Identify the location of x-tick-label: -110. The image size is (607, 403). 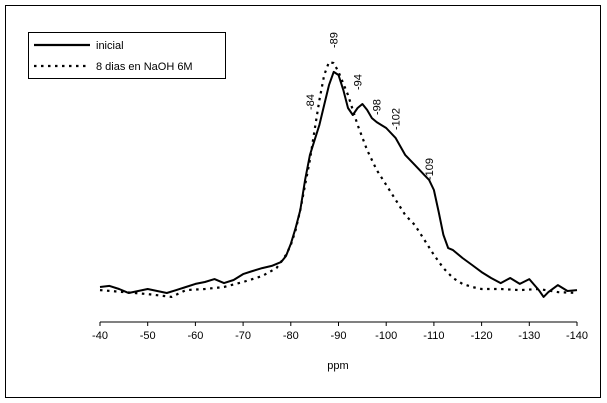
(433, 336).